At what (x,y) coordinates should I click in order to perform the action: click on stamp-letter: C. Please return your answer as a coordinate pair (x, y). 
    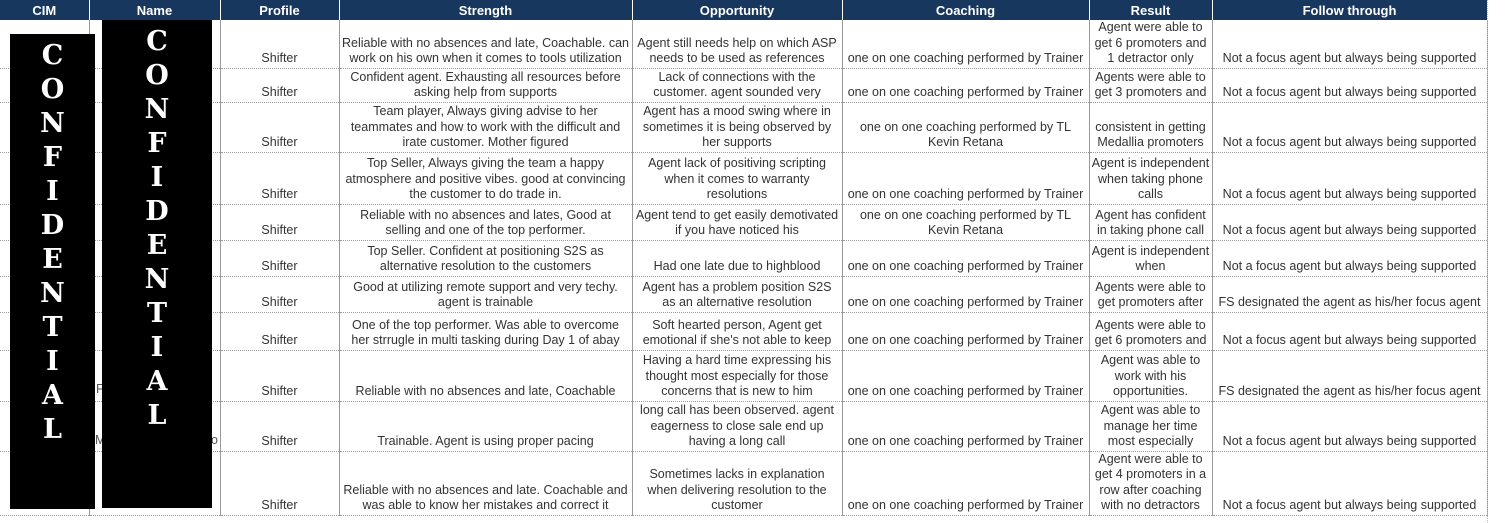
    Looking at the image, I should click on (157, 41).